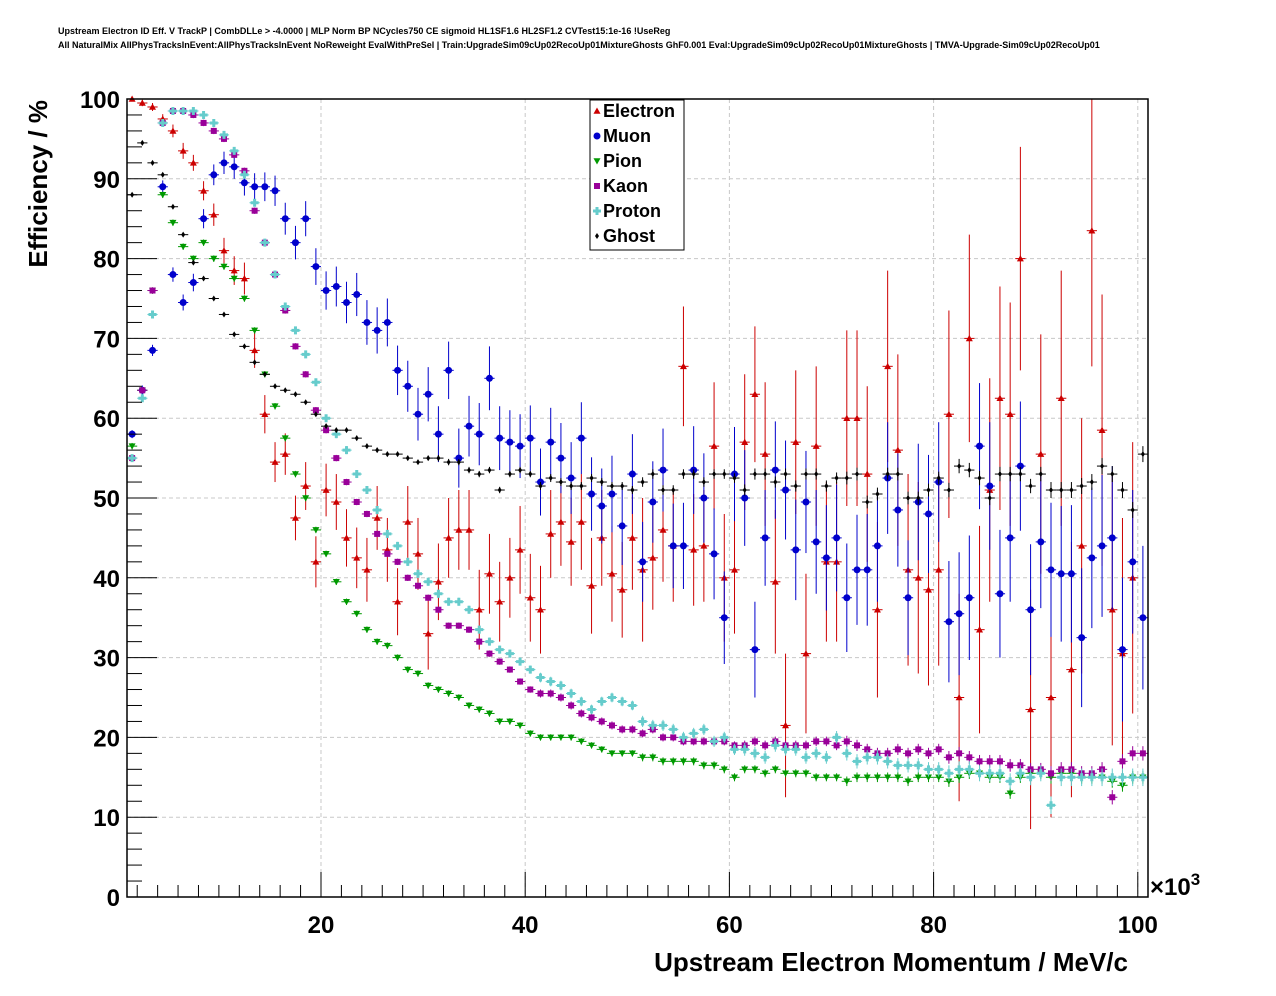 The height and width of the screenshot is (996, 1276). Describe the element at coordinates (629, 236) in the screenshot. I see `legend-label-ghost: Ghost` at that location.